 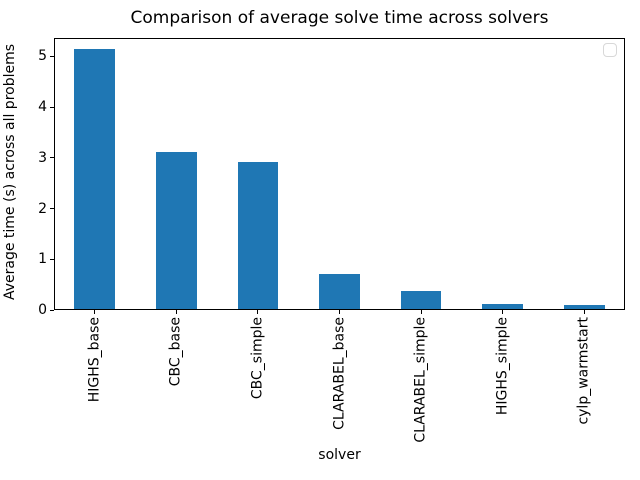 I want to click on x-axis-label: solver, so click(x=339, y=455).